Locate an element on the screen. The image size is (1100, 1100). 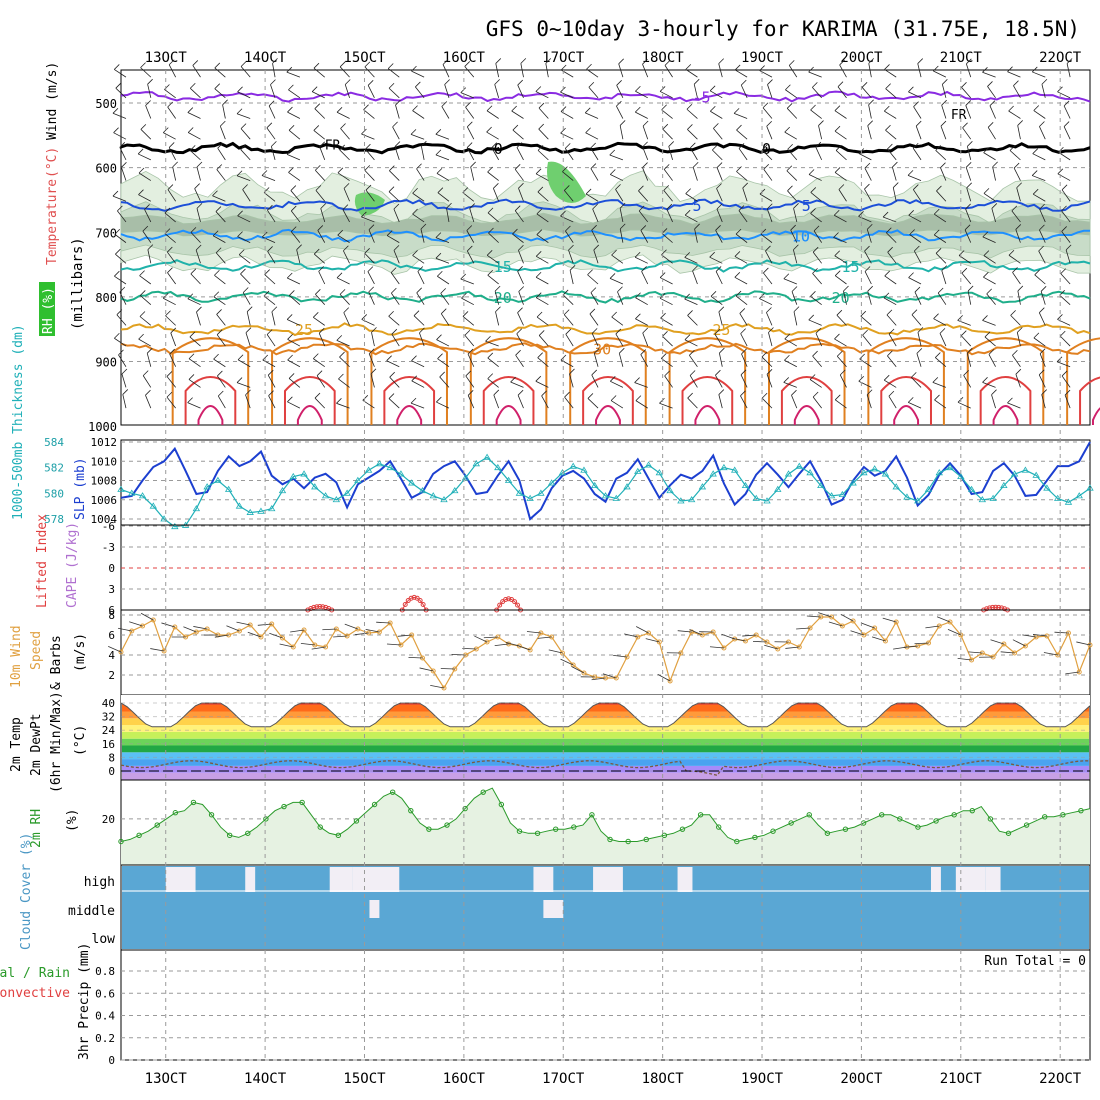
temp-color-band is located at coordinates (605, 769).